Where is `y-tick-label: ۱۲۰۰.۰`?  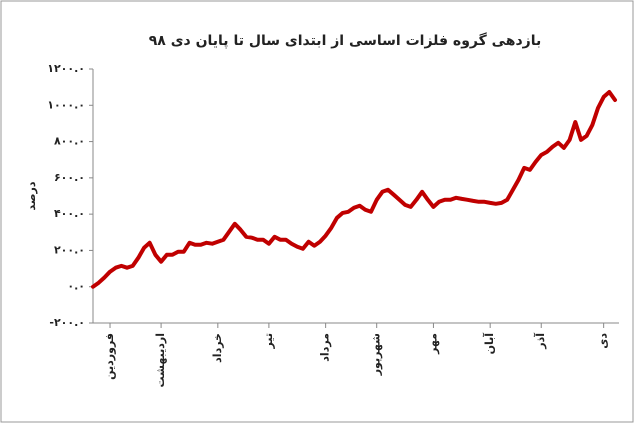
y-tick-label: ۱۲۰۰.۰ is located at coordinates (66, 68).